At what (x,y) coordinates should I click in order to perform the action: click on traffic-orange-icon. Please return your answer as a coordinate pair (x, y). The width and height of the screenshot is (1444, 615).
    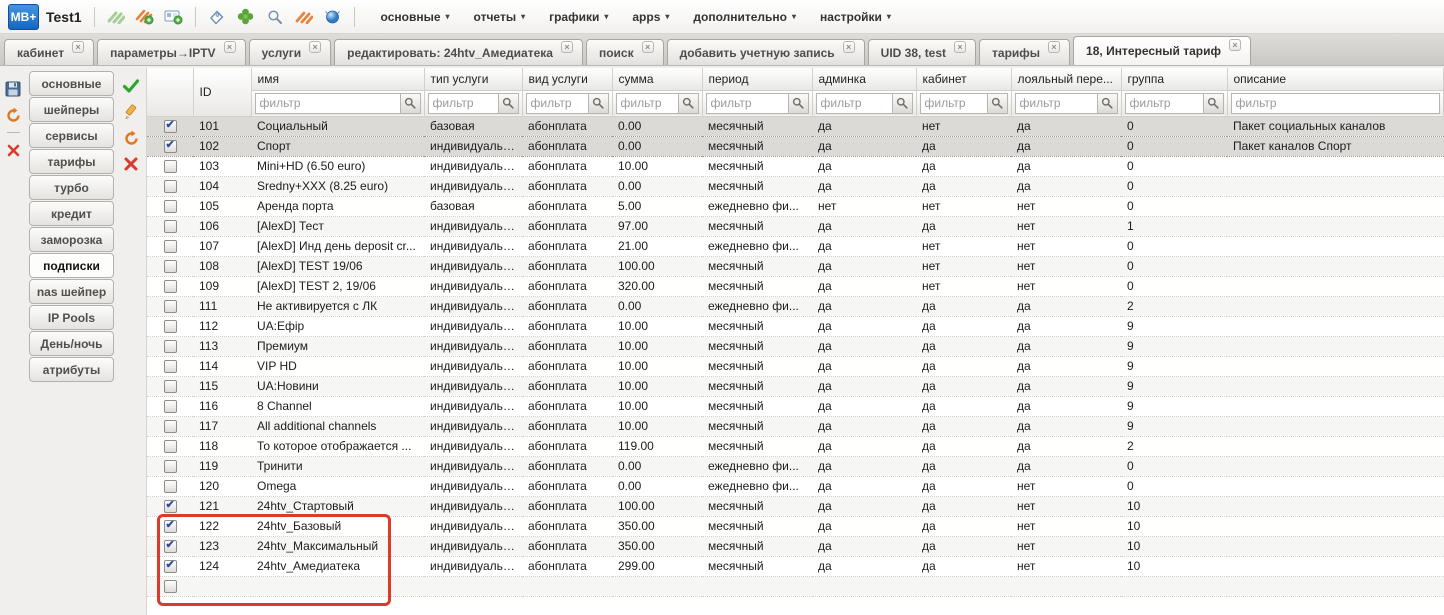
    Looking at the image, I should click on (304, 17).